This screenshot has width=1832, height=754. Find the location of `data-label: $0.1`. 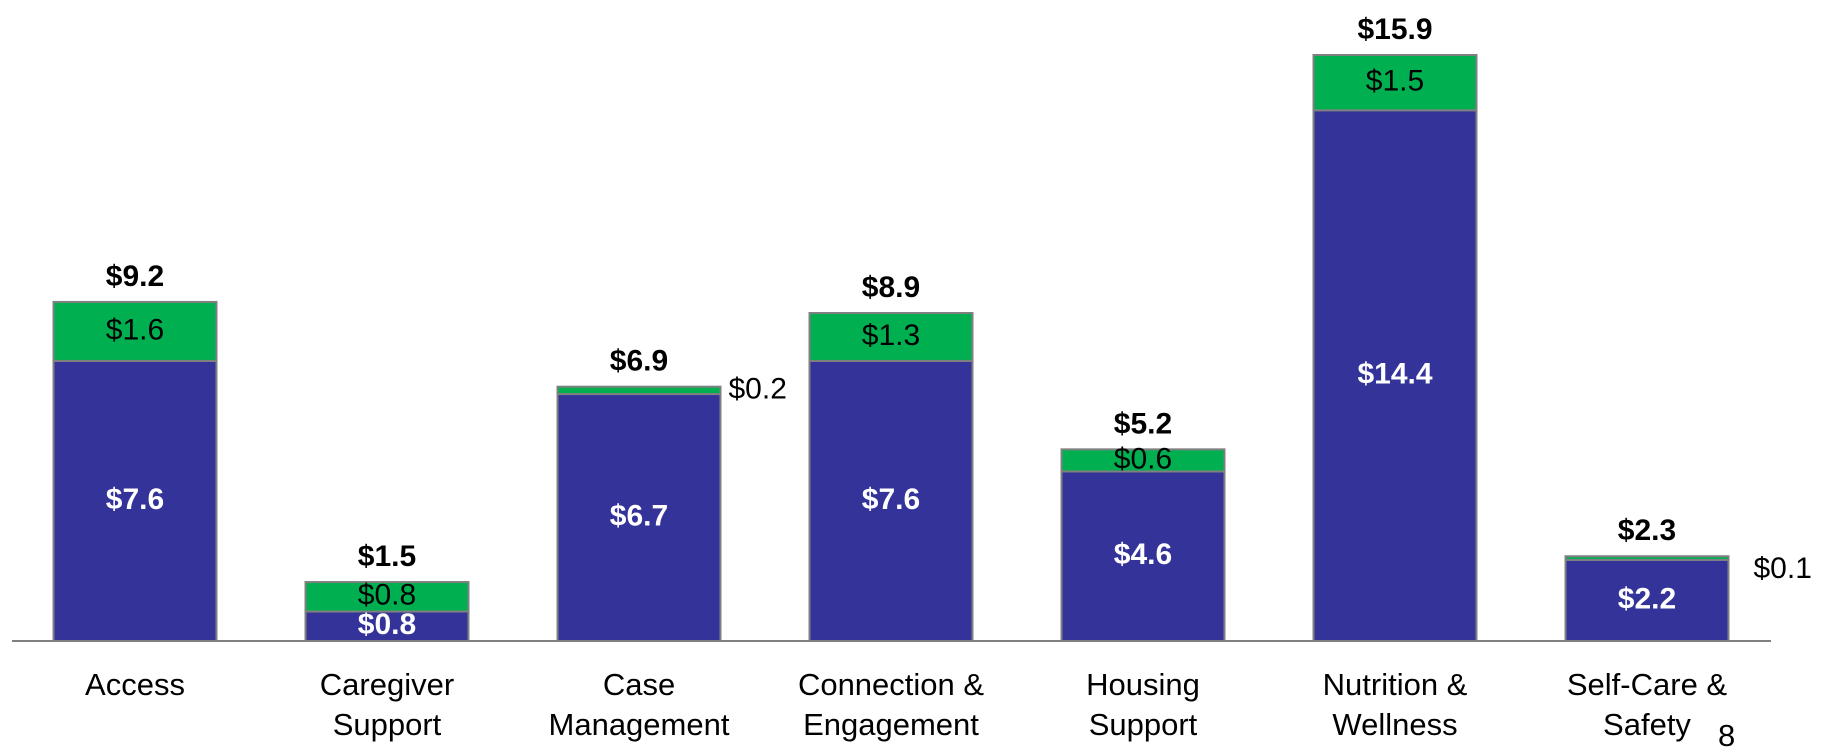

data-label: $0.1 is located at coordinates (1783, 568).